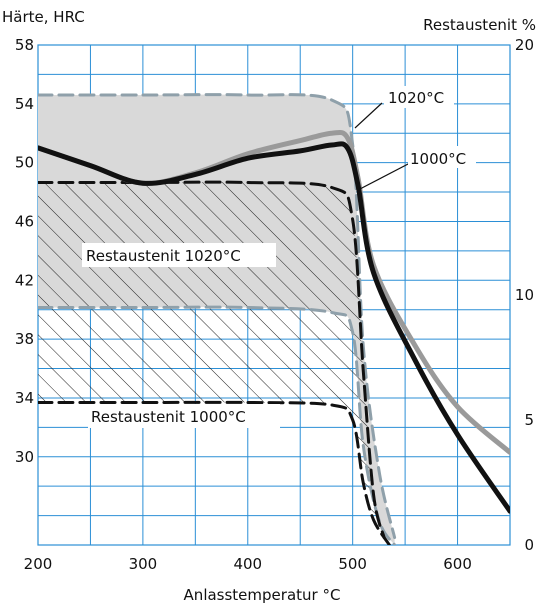 The width and height of the screenshot is (538, 606). Describe the element at coordinates (416, 98) in the screenshot. I see `annotation-1020: 1020°C` at that location.